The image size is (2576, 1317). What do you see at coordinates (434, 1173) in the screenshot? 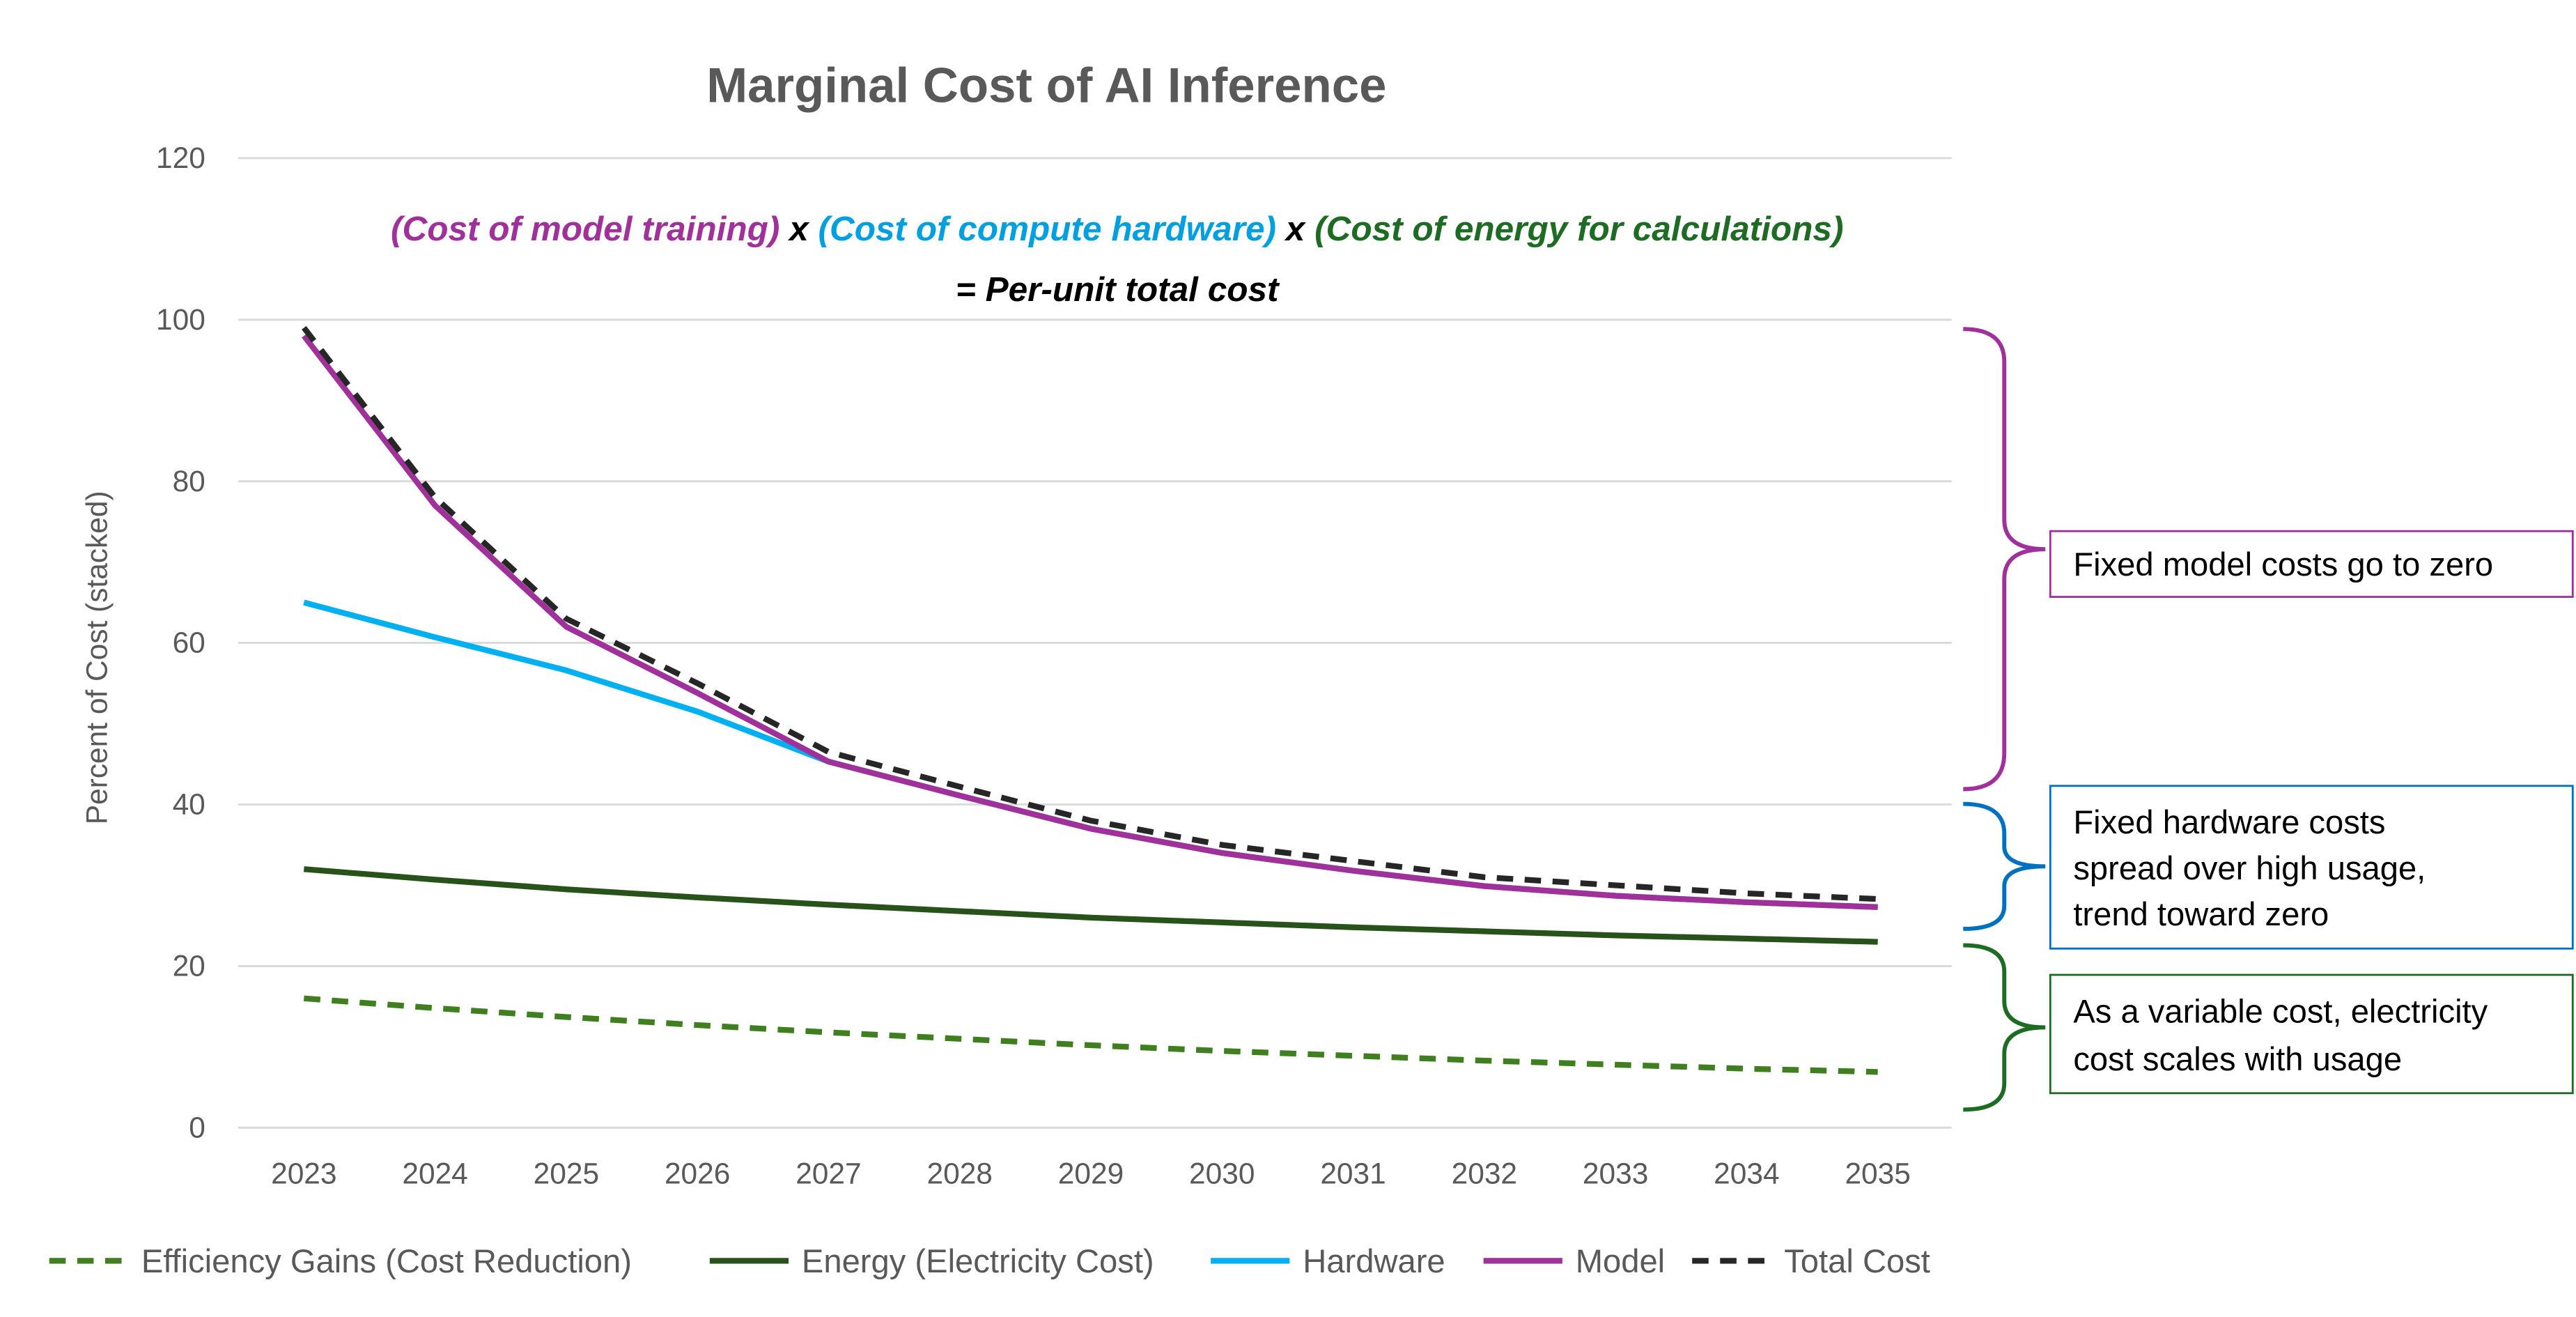
I see `x-tick-label: 2024` at bounding box center [434, 1173].